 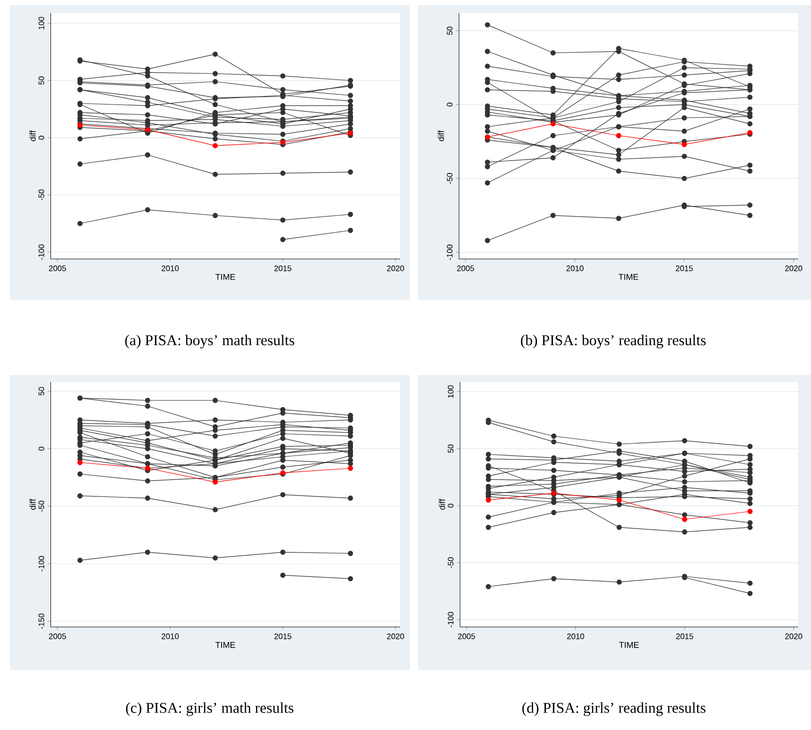 What do you see at coordinates (614, 709) in the screenshot?
I see `text: (d) PISA: girls’ reading results` at bounding box center [614, 709].